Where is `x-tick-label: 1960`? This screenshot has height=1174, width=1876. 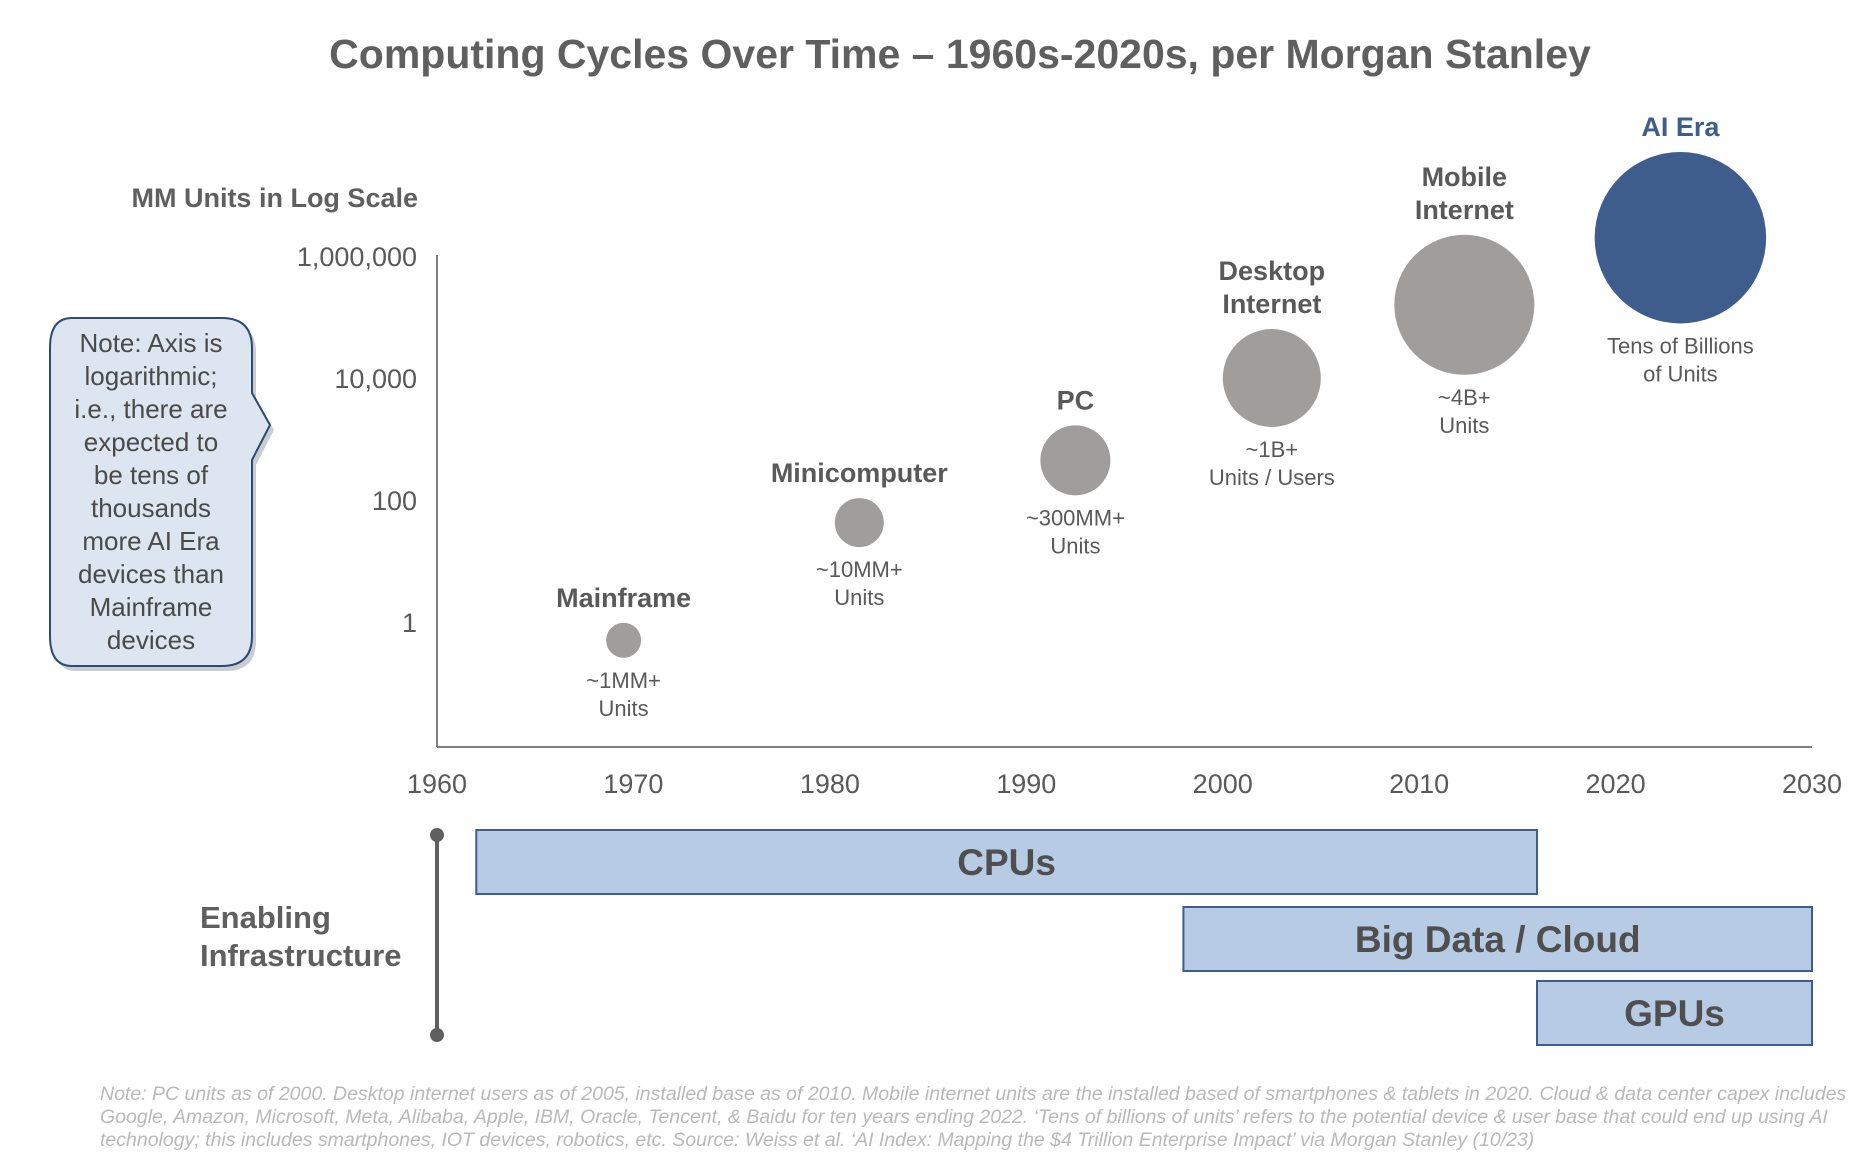
x-tick-label: 1960 is located at coordinates (437, 784).